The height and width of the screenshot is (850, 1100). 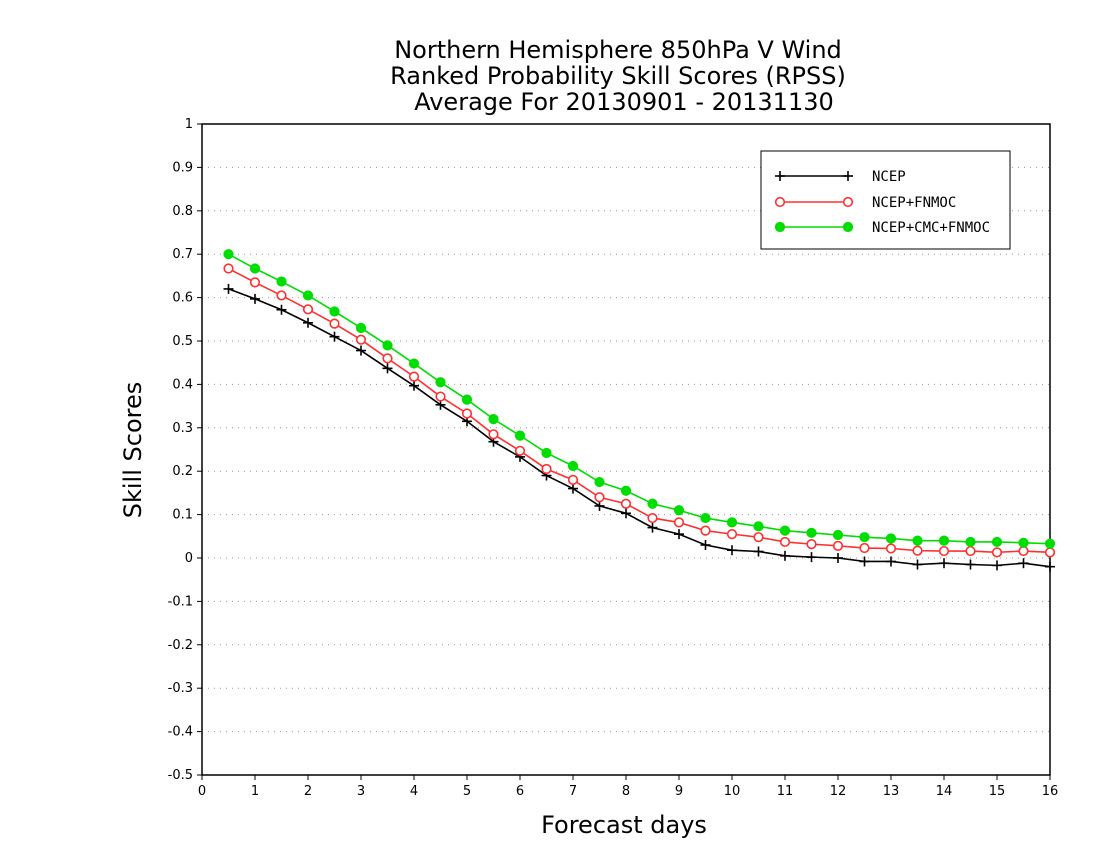 I want to click on x-tick-label: 10, so click(x=732, y=791).